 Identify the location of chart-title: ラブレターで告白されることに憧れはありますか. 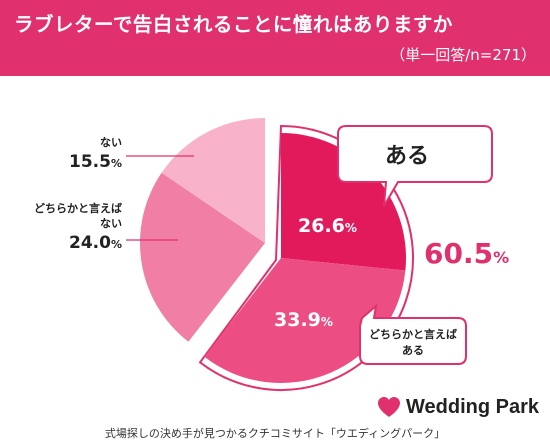
(233, 24).